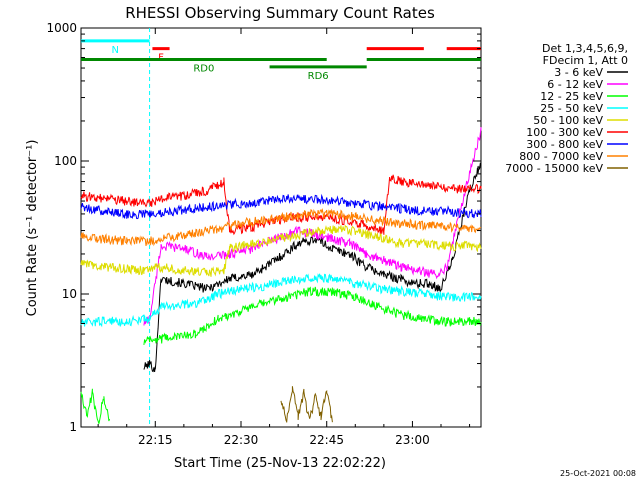 The image size is (640, 480). I want to click on legend-label-5: 100 - 300 keV, so click(564, 132).